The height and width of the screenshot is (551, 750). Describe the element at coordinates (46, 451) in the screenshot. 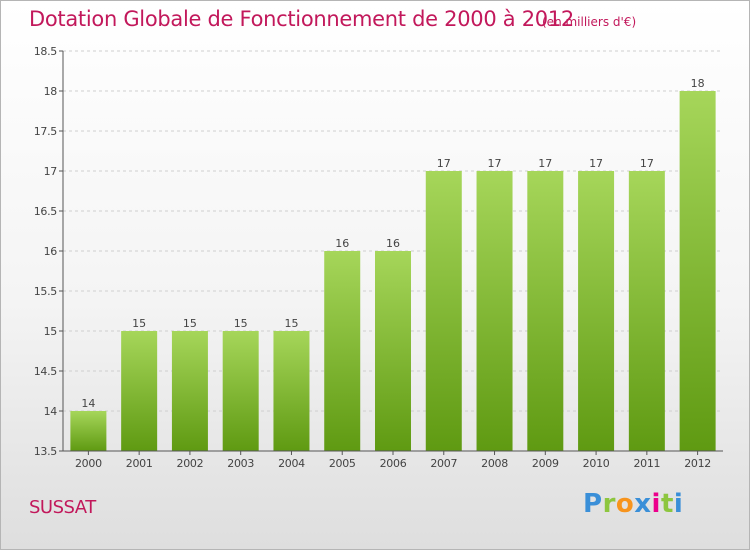

I see `y-tick-label: 13.5` at that location.